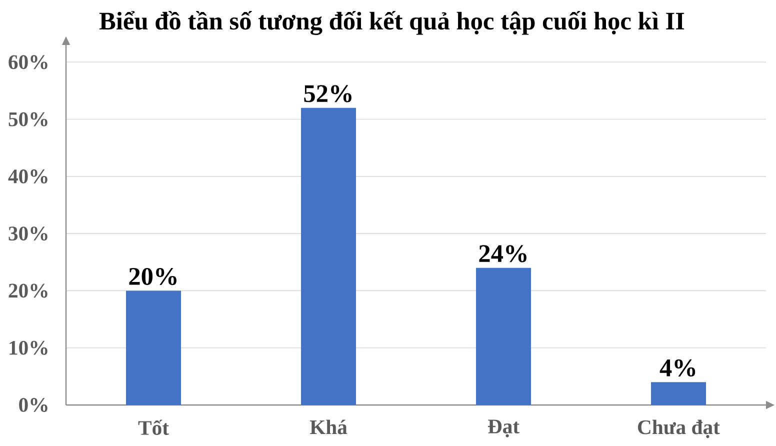  Describe the element at coordinates (328, 93) in the screenshot. I see `data-label: 52%` at that location.